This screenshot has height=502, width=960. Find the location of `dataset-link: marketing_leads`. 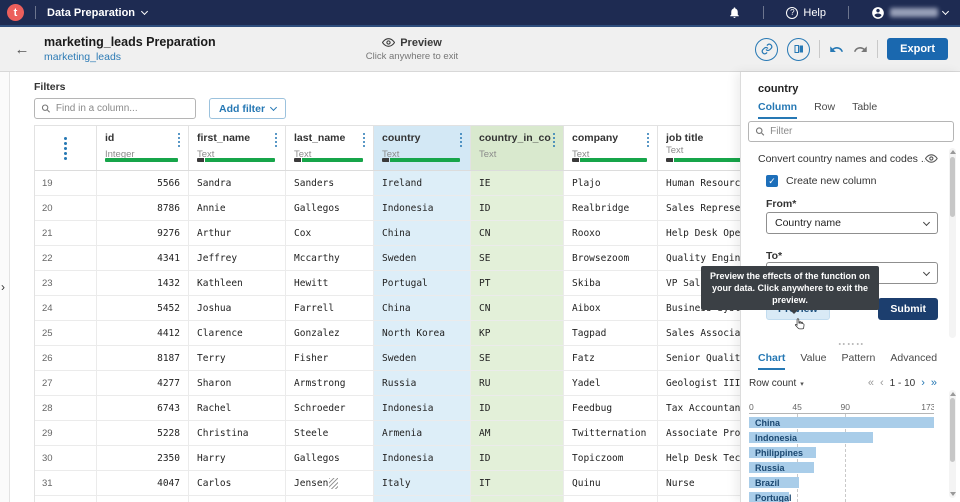

dataset-link: marketing_leads is located at coordinates (83, 57).